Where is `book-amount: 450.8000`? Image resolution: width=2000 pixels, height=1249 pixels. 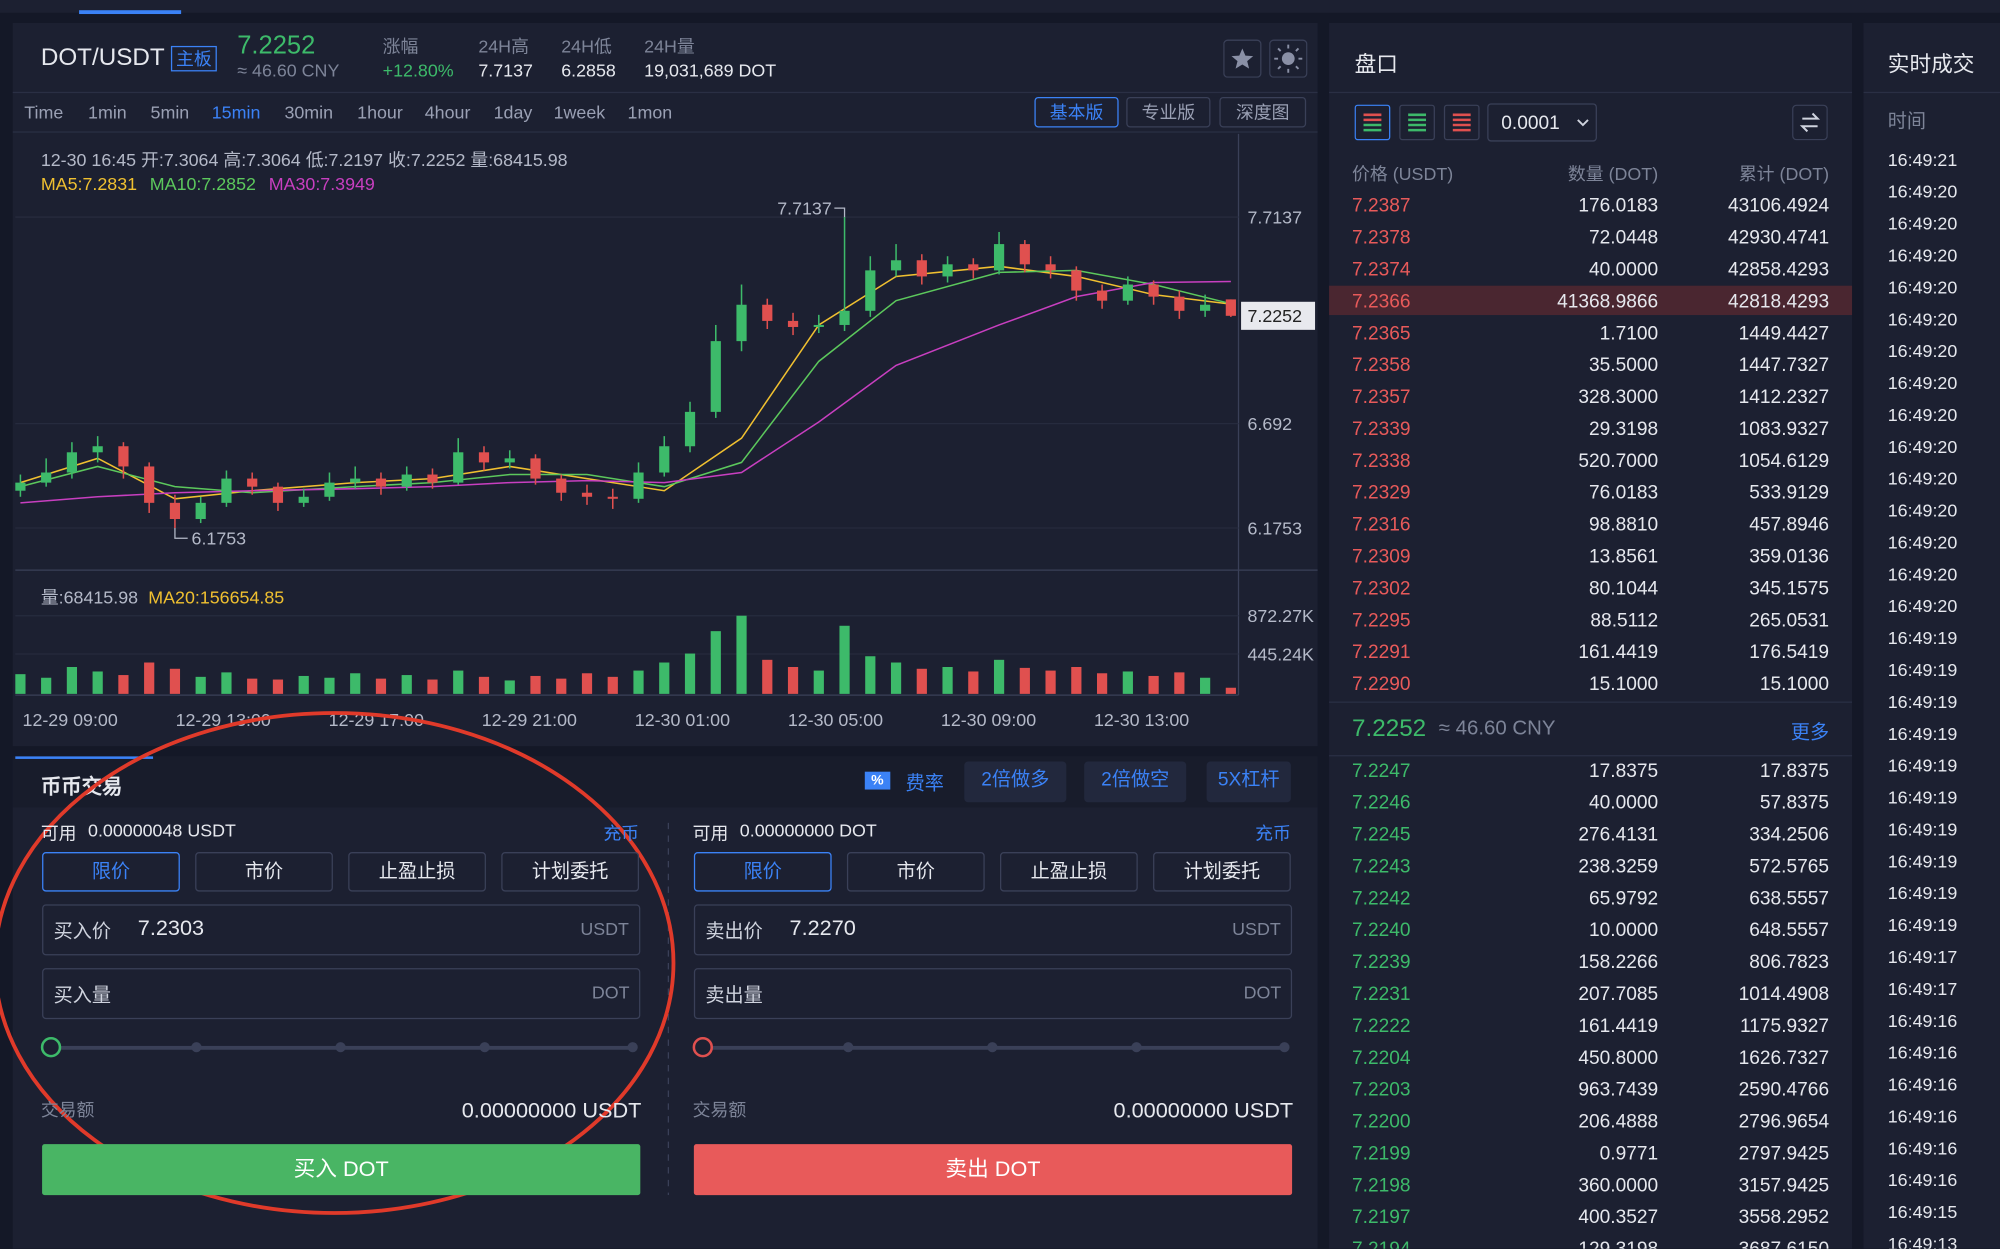 book-amount: 450.8000 is located at coordinates (1618, 1058).